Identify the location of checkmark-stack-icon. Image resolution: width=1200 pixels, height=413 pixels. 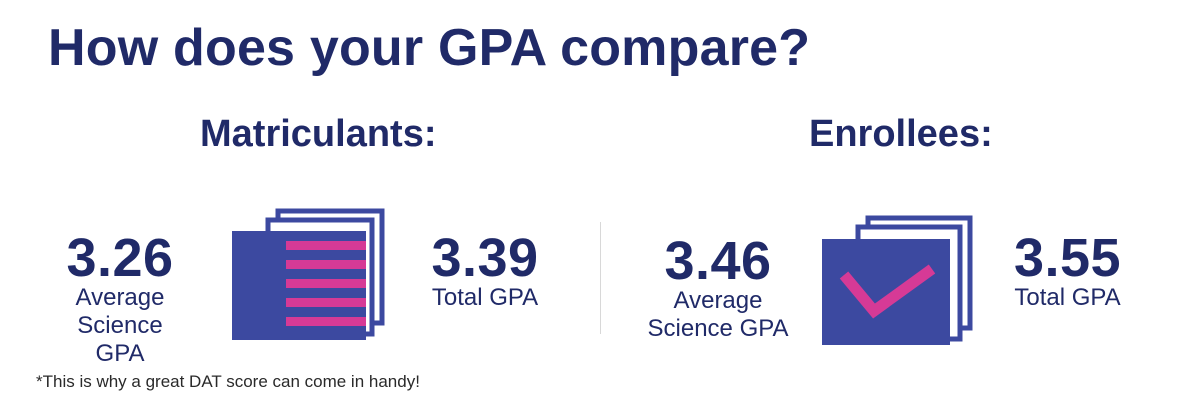
(897, 280).